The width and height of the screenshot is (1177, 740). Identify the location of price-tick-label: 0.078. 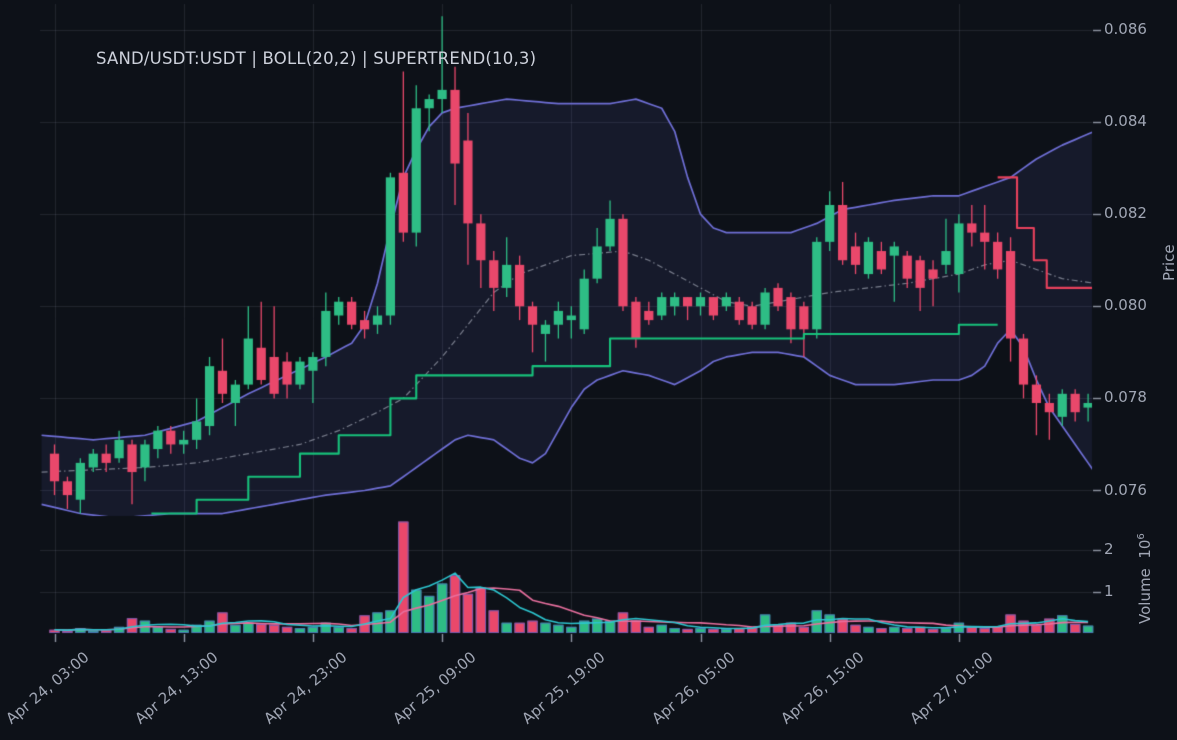
(1125, 397).